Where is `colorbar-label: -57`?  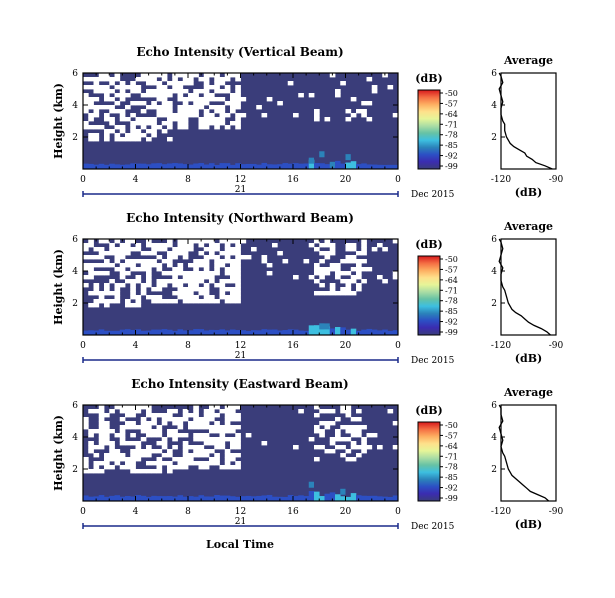
colorbar-label: -57 is located at coordinates (451, 435).